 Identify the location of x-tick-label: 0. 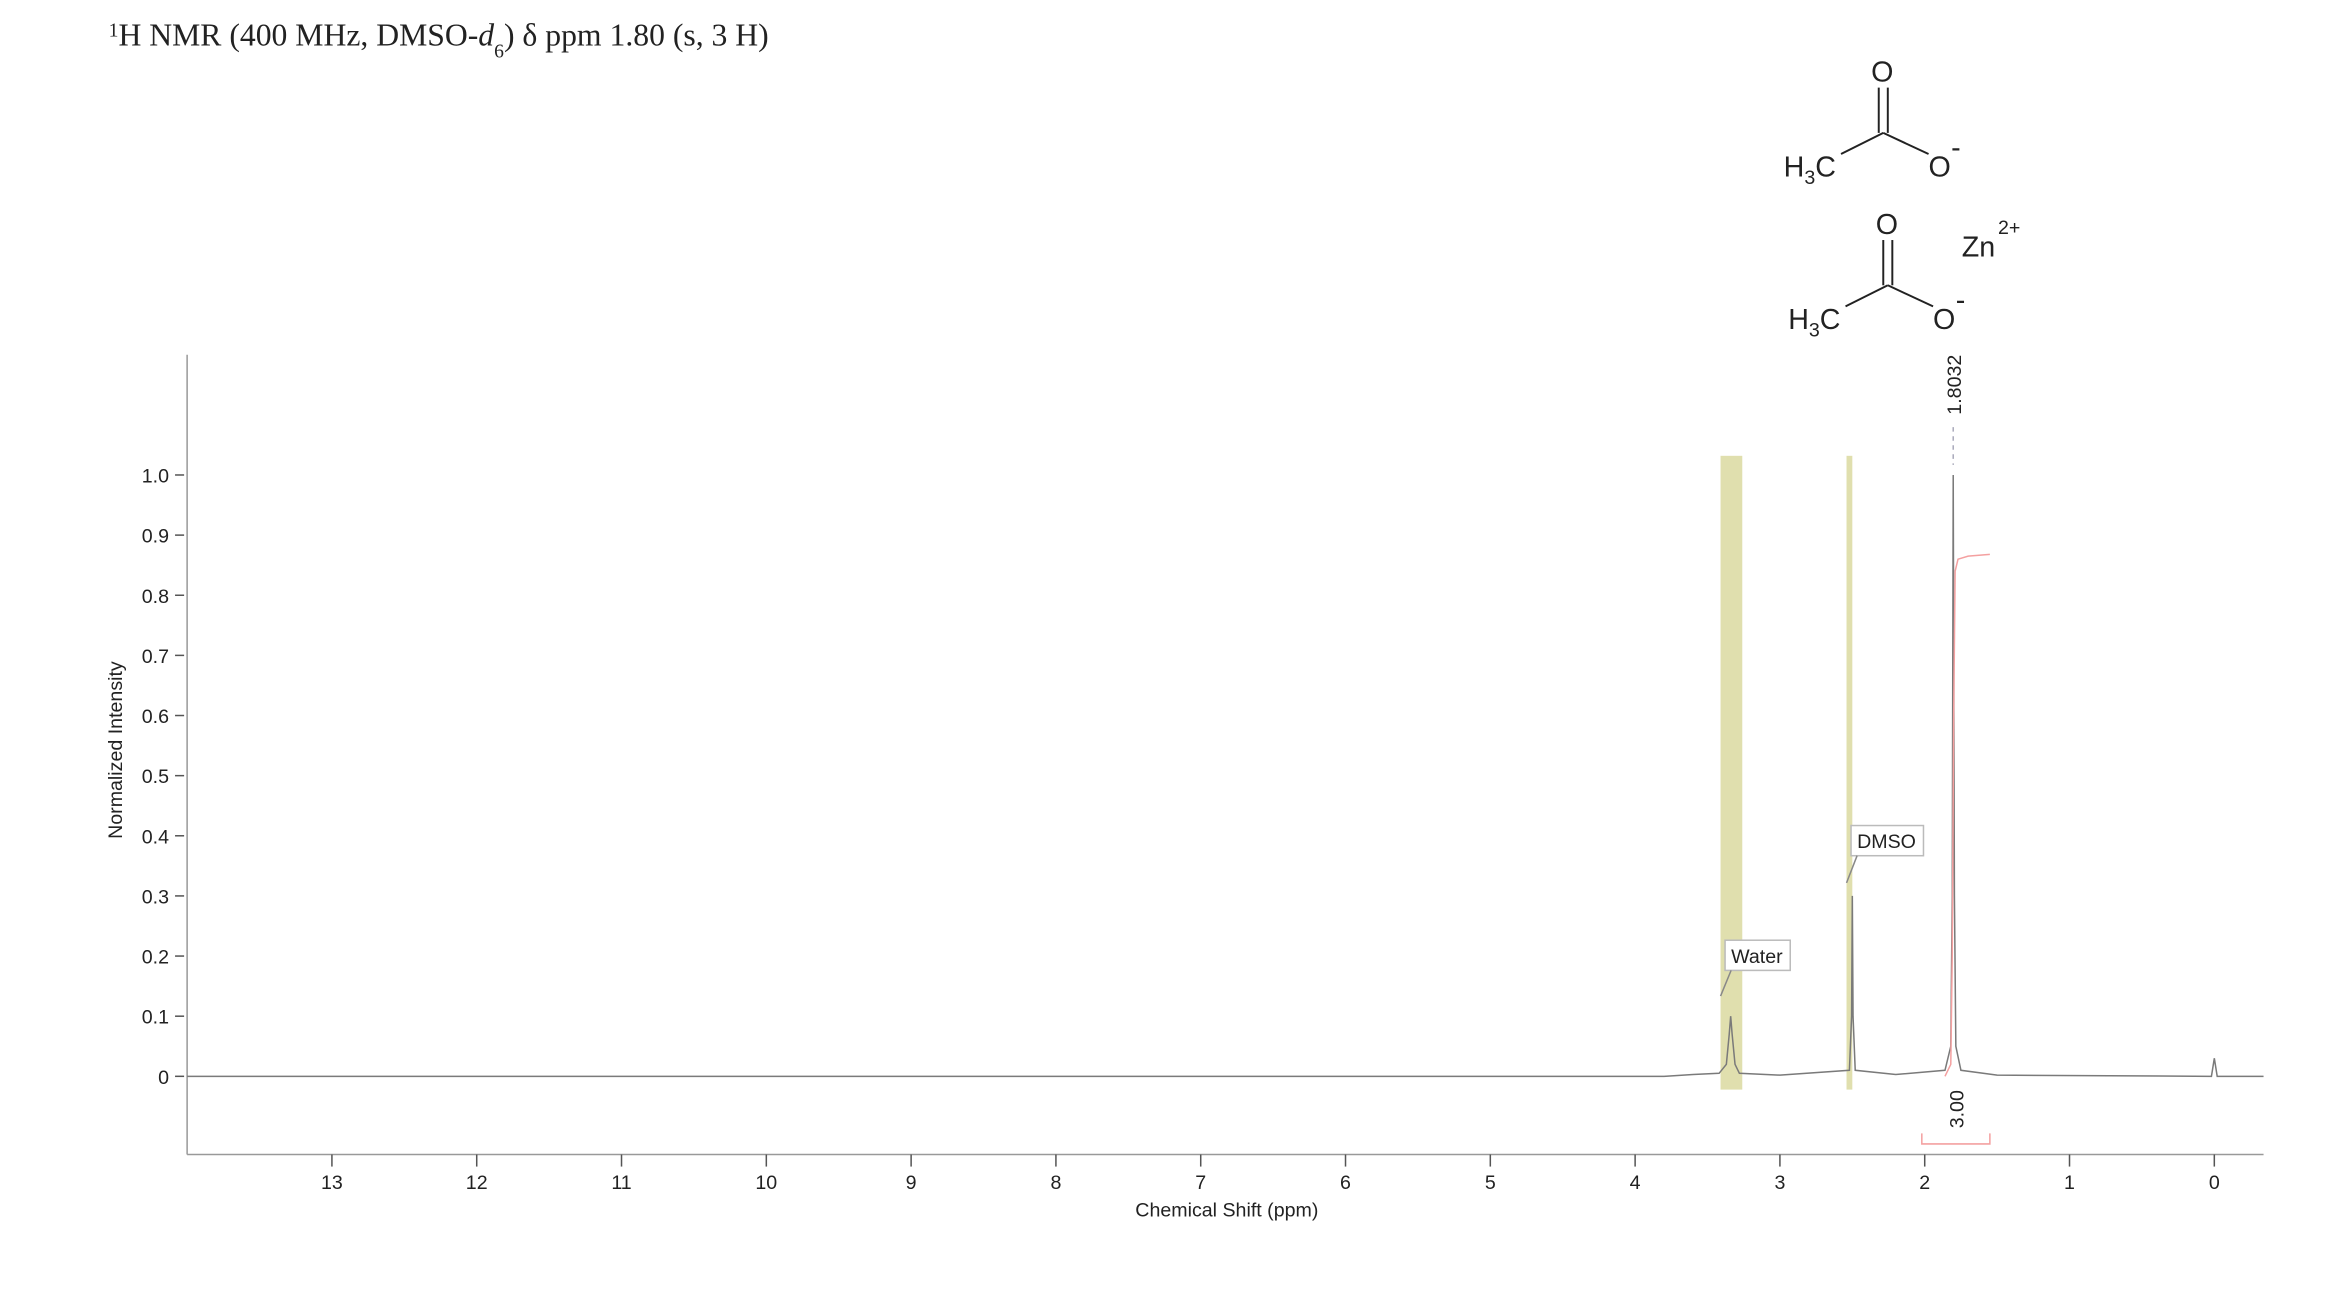
(2214, 1183).